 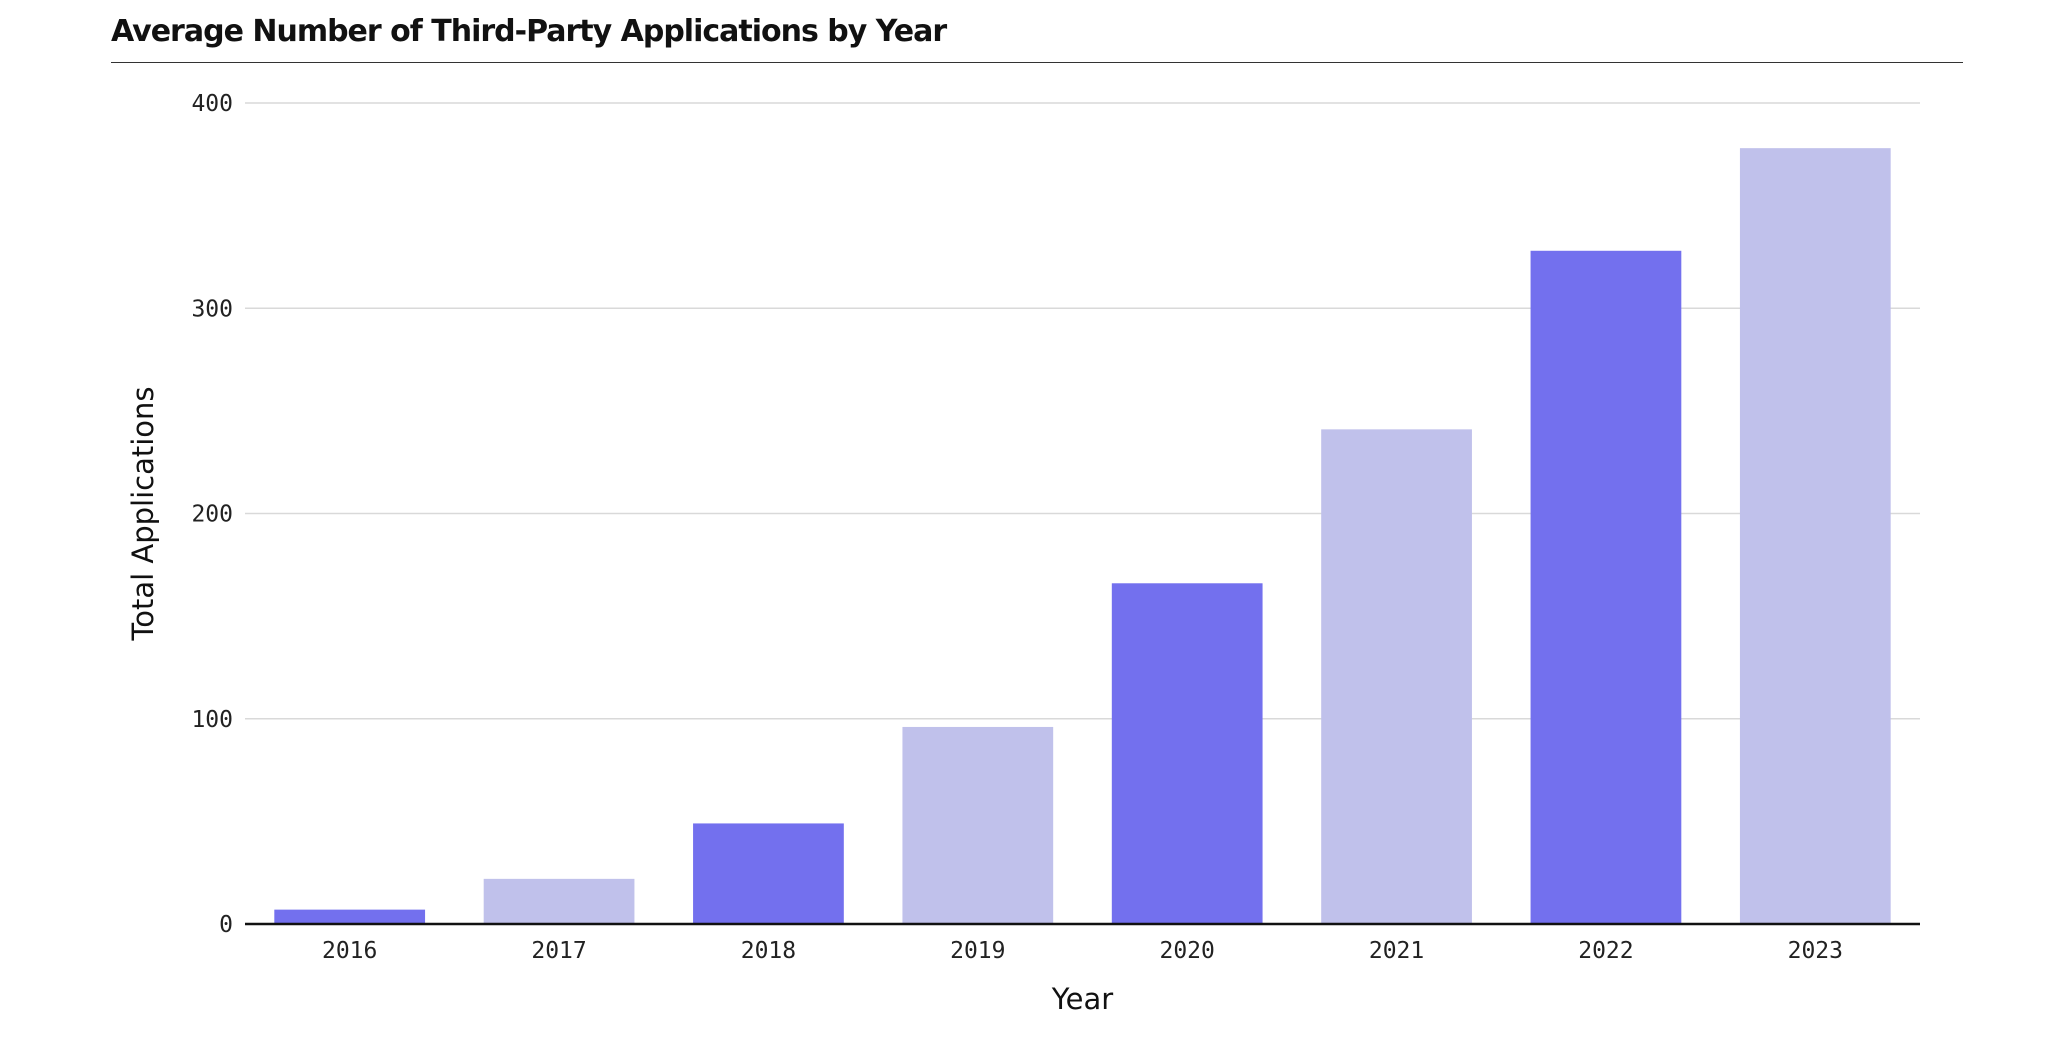 I want to click on x-tick-label: 2020, so click(x=1186, y=951).